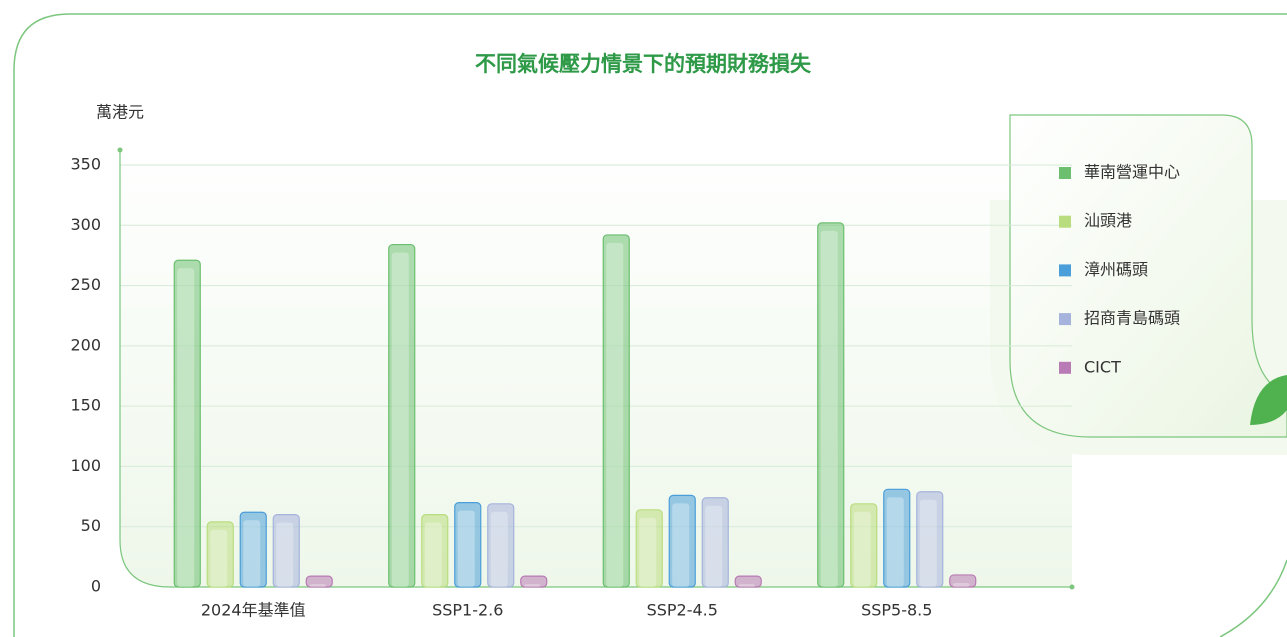 The image size is (1287, 637). Describe the element at coordinates (682, 610) in the screenshot. I see `x-tick-label: SSP2-4.5` at that location.